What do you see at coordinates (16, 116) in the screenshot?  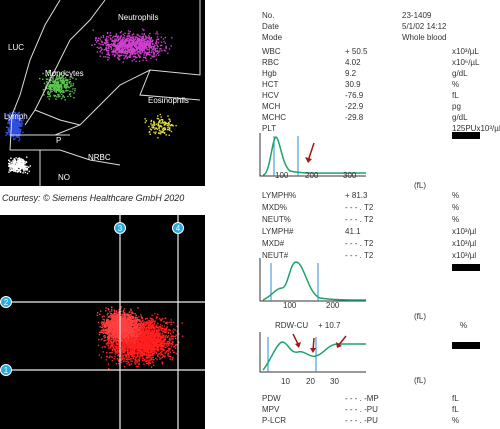 I see `region-label: Lymph` at bounding box center [16, 116].